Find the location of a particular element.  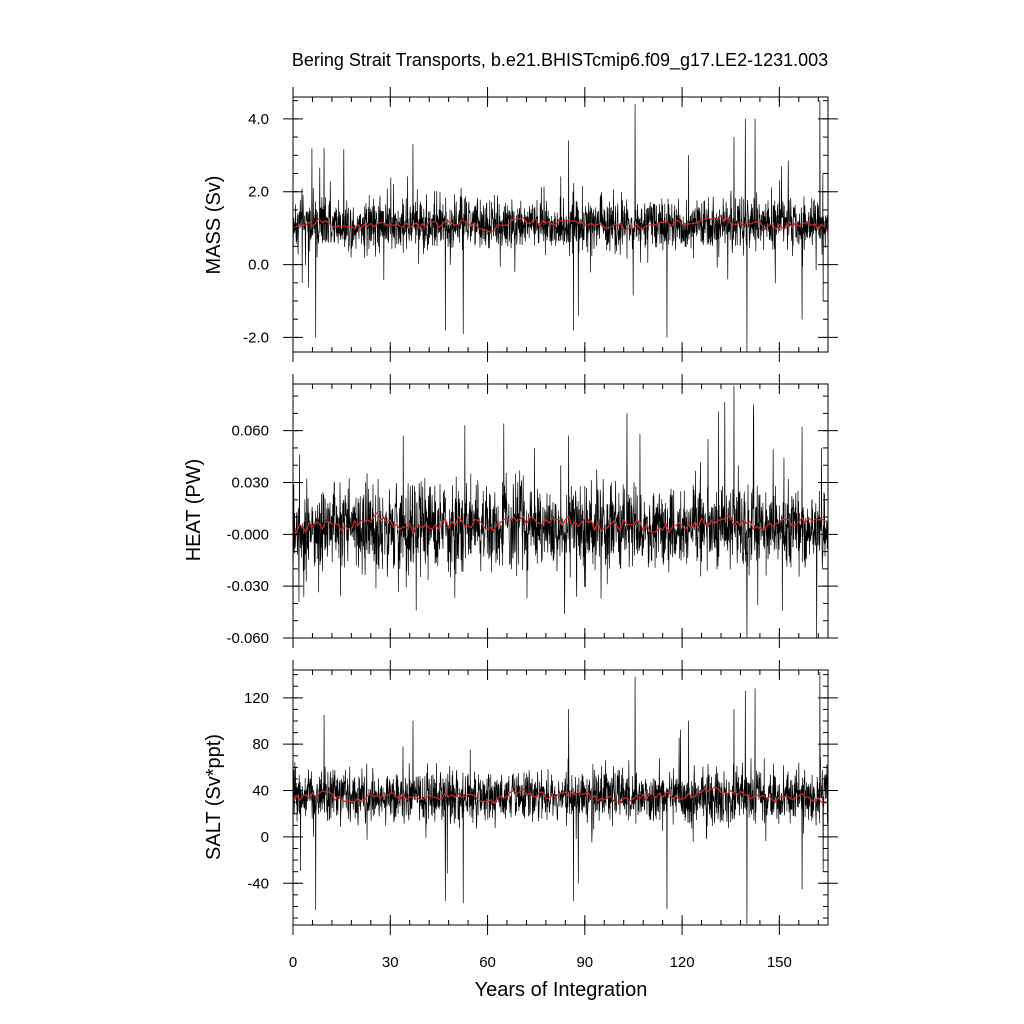

mass-y-tick-label: 0.0 is located at coordinates (258, 265).